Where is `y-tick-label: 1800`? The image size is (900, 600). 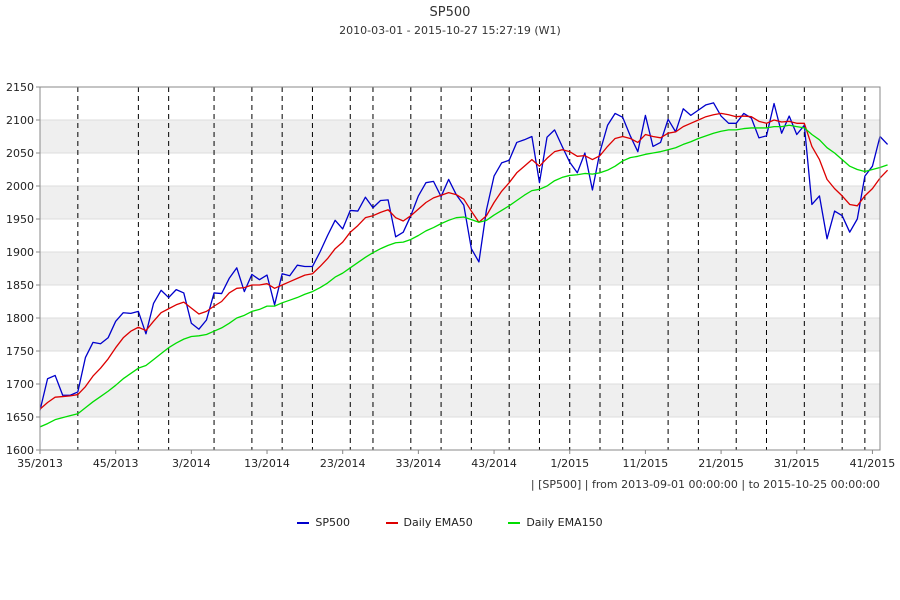 y-tick-label: 1800 is located at coordinates (20, 318).